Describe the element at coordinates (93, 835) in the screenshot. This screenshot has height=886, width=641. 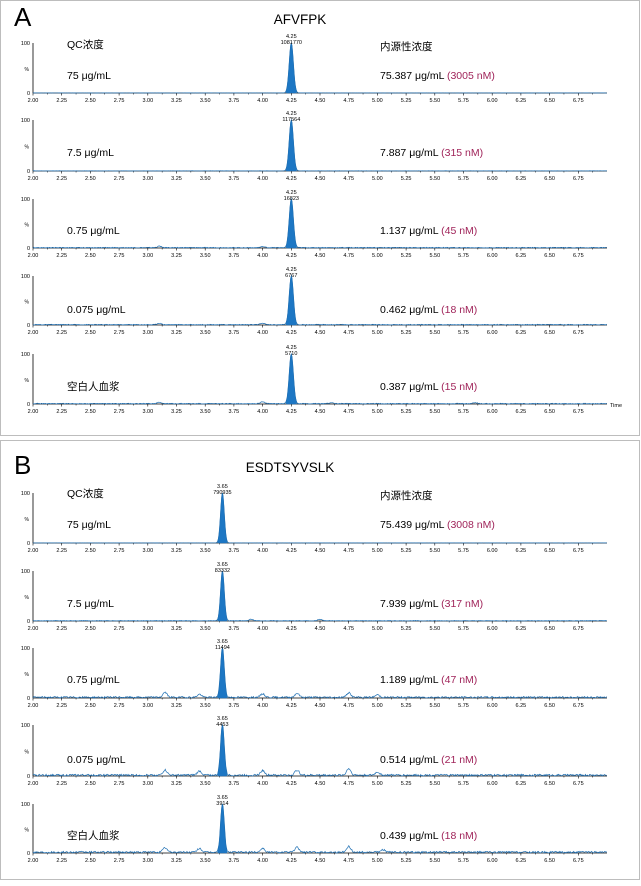
I see `qc-concentration-label: 空白人血浆` at that location.